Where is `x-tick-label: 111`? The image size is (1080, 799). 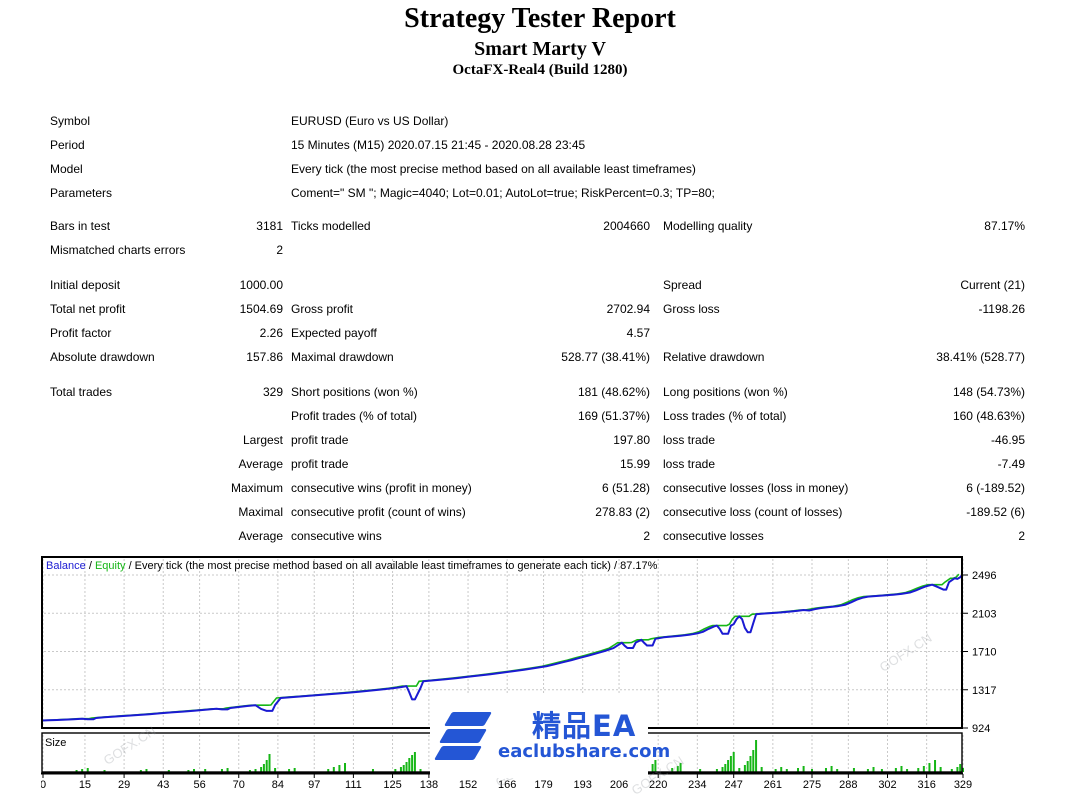 x-tick-label: 111 is located at coordinates (353, 785).